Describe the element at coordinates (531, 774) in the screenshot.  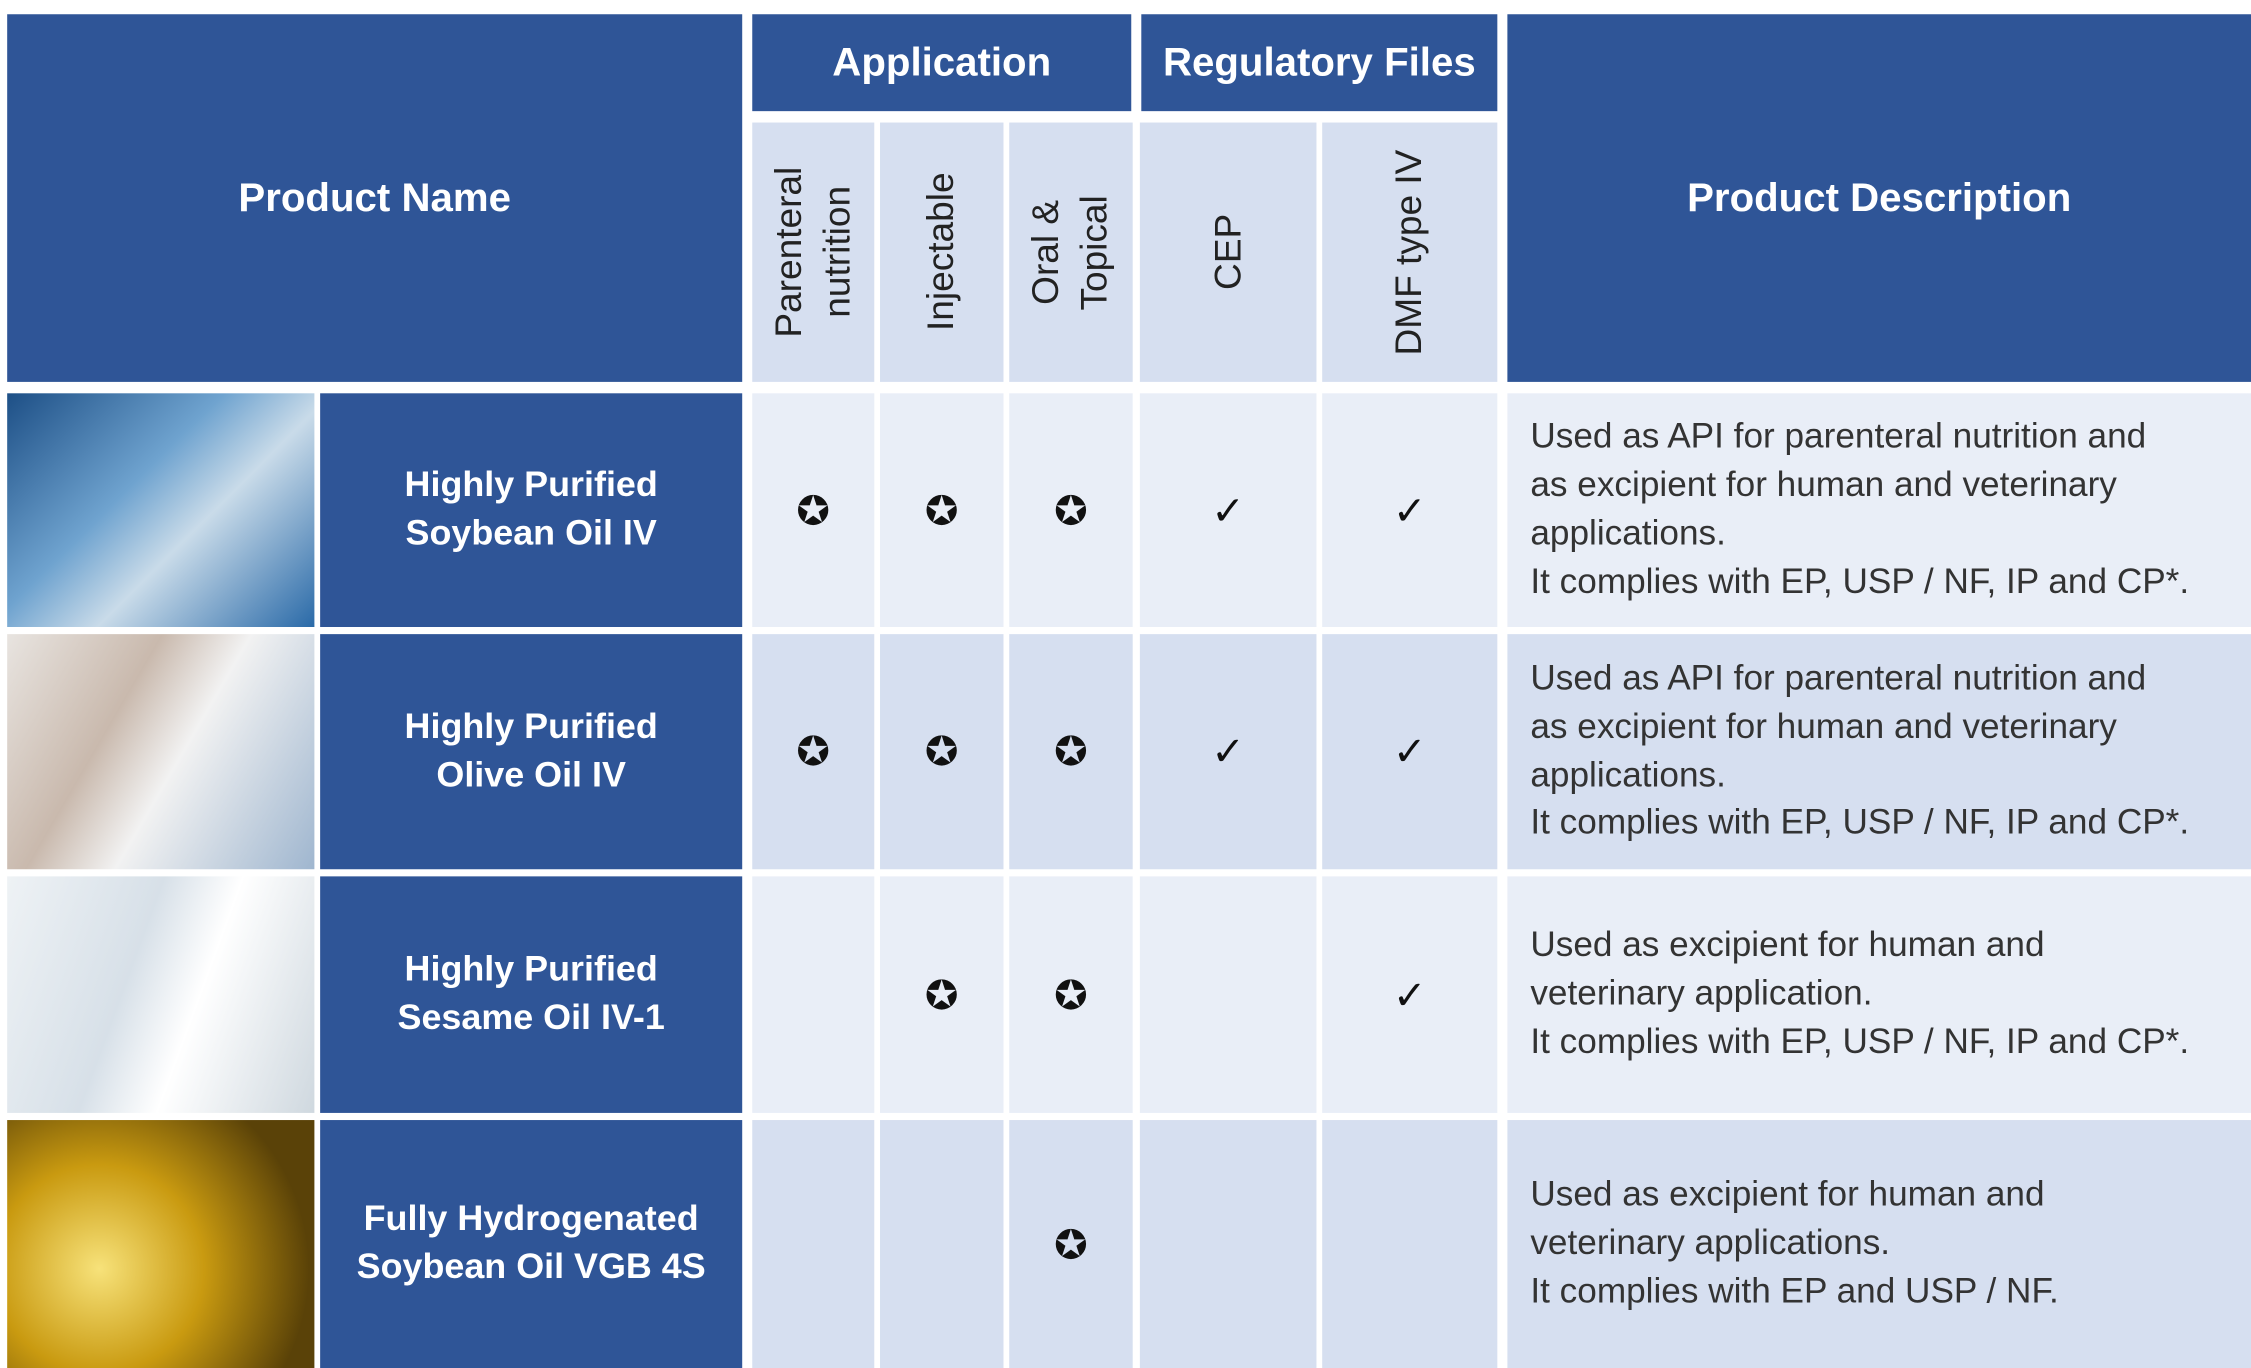
I see `name-line: Olive Oil IV` at that location.